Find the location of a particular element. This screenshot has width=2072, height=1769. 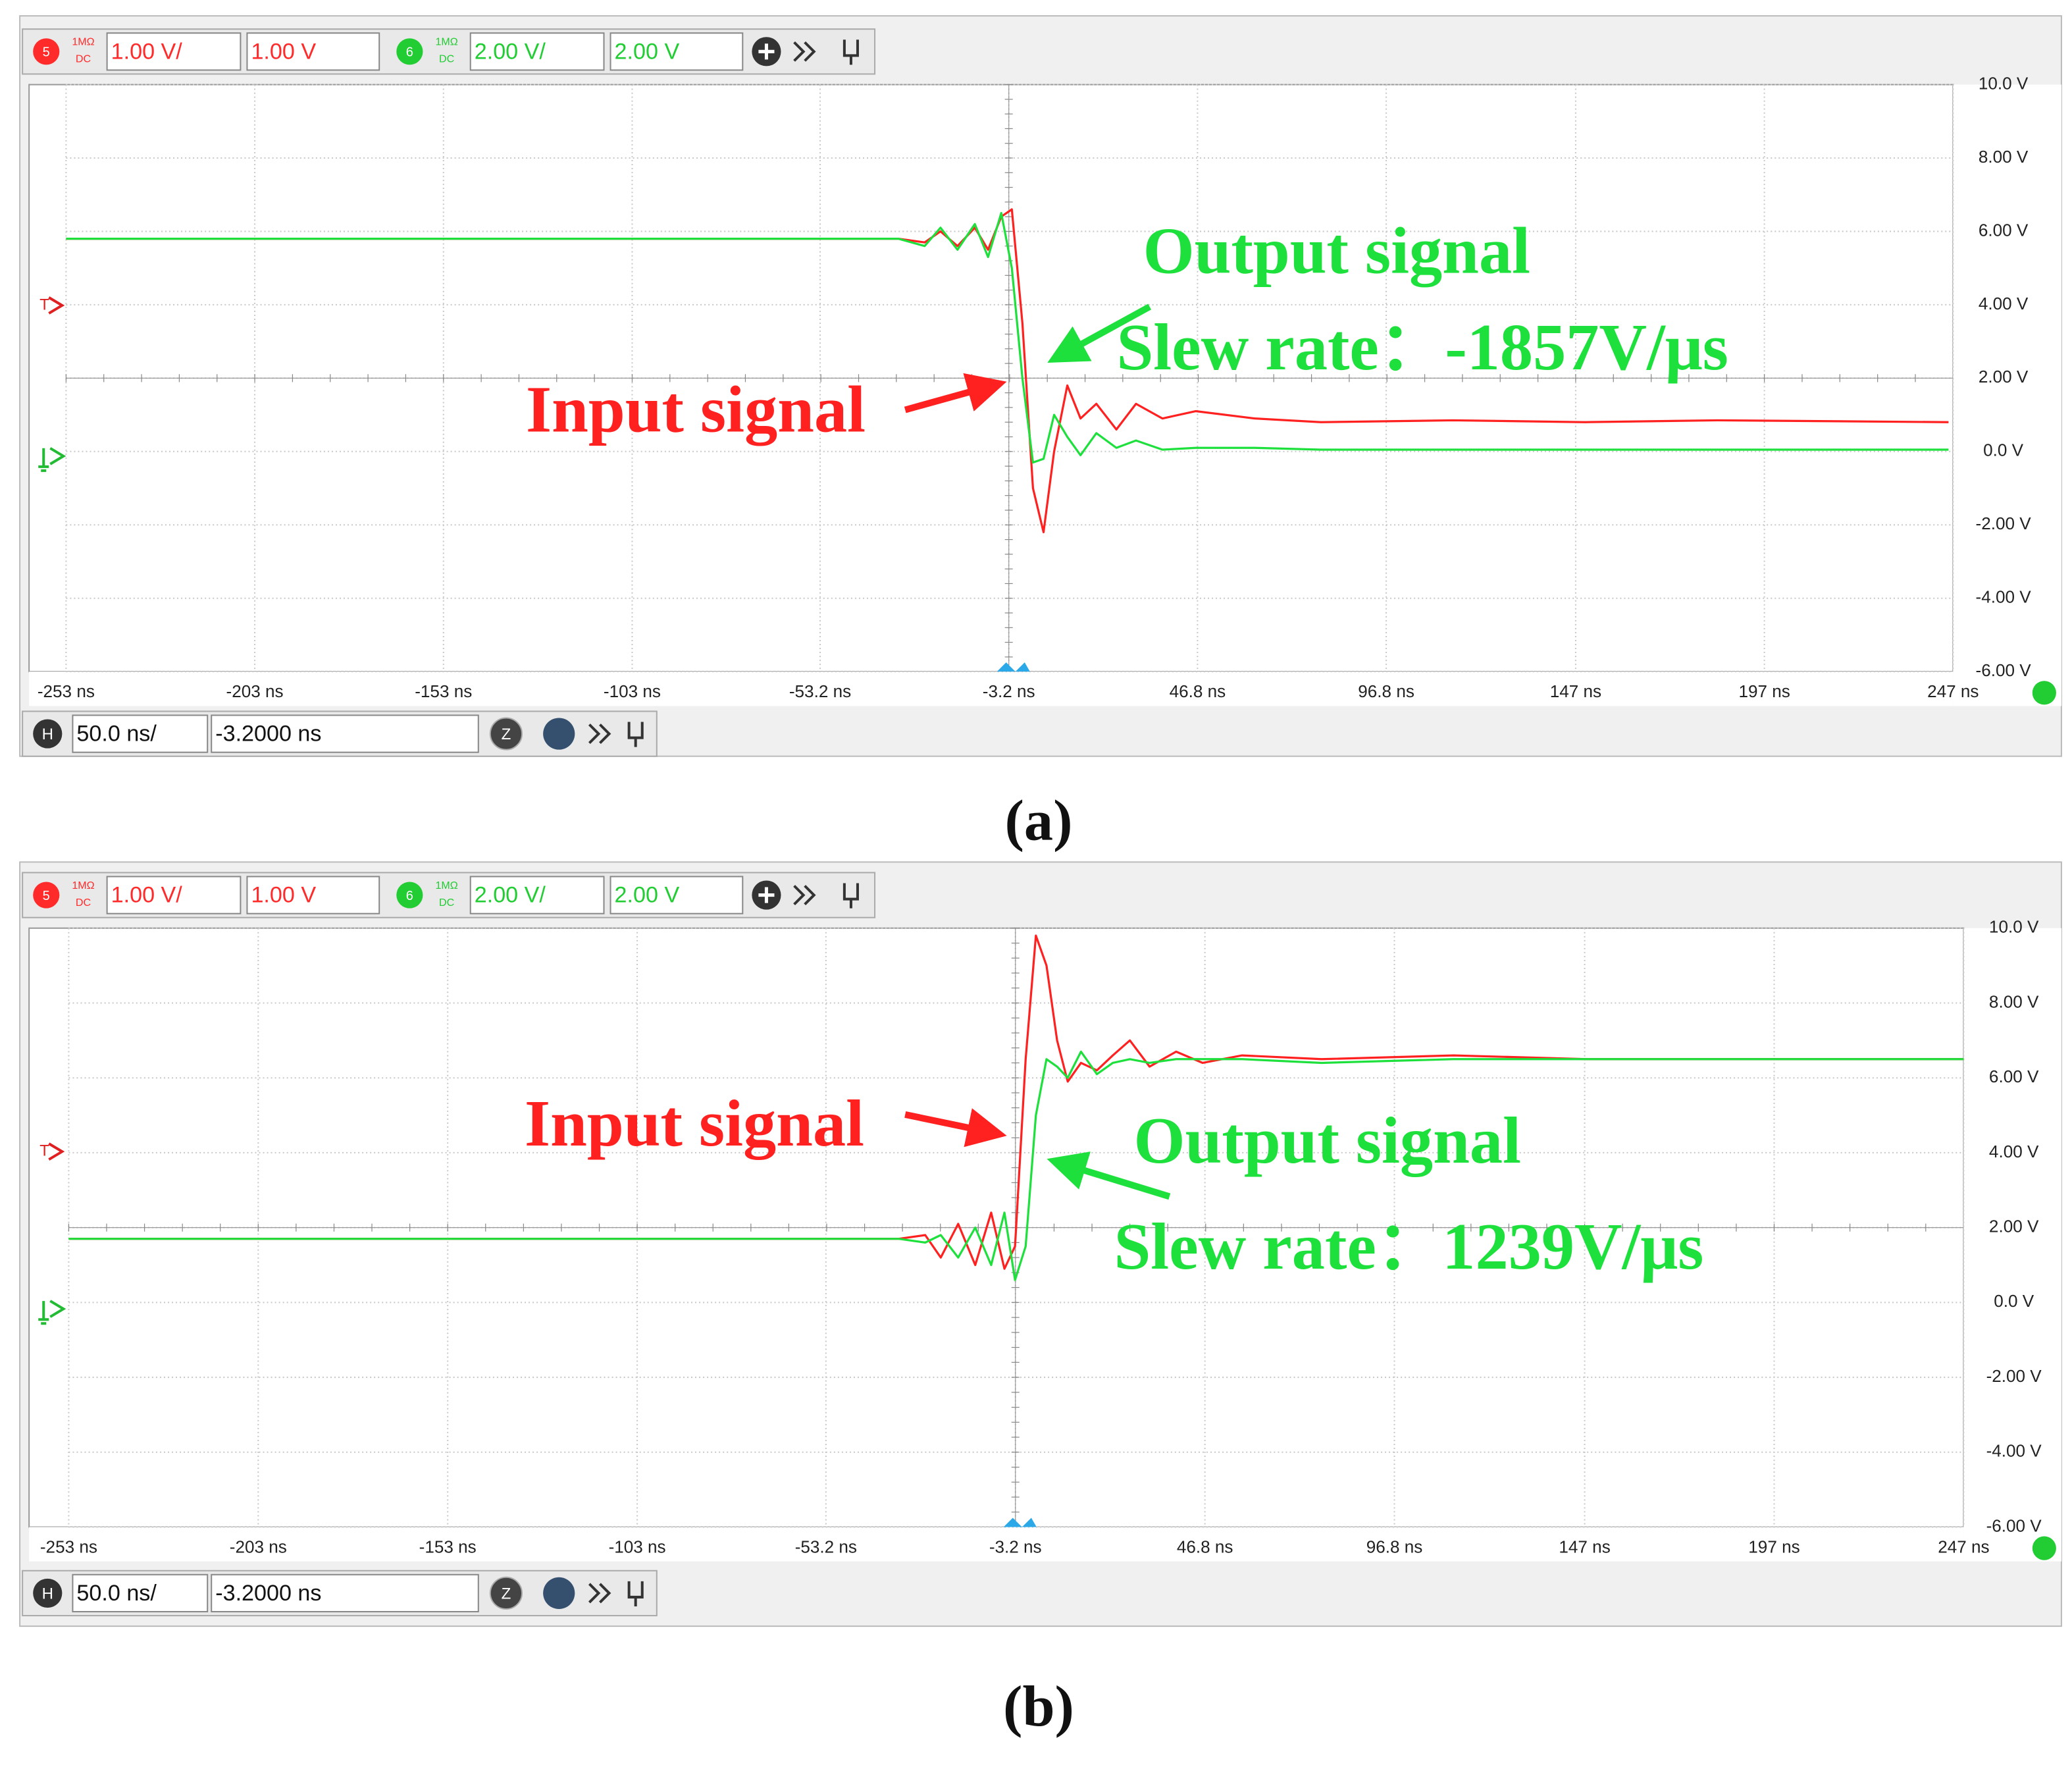

output-label: Output signal is located at coordinates (1327, 1140).